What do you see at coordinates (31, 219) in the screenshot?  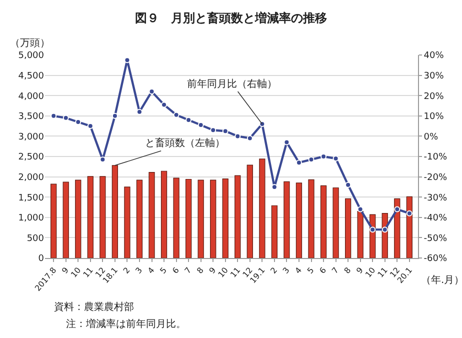 I see `y-tick-label: 1,000` at bounding box center [31, 219].